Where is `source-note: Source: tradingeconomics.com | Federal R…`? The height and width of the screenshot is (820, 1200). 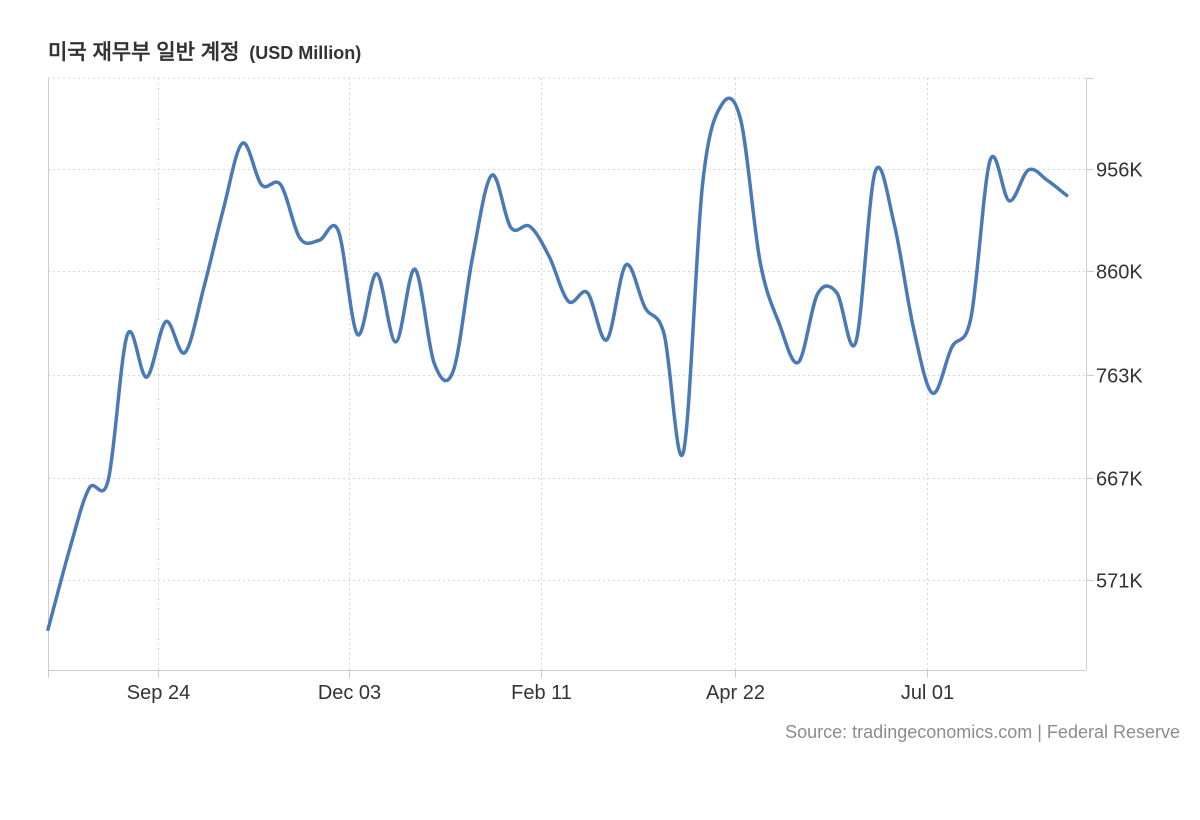
source-note: Source: tradingeconomics.com | Federal R… is located at coordinates (982, 732).